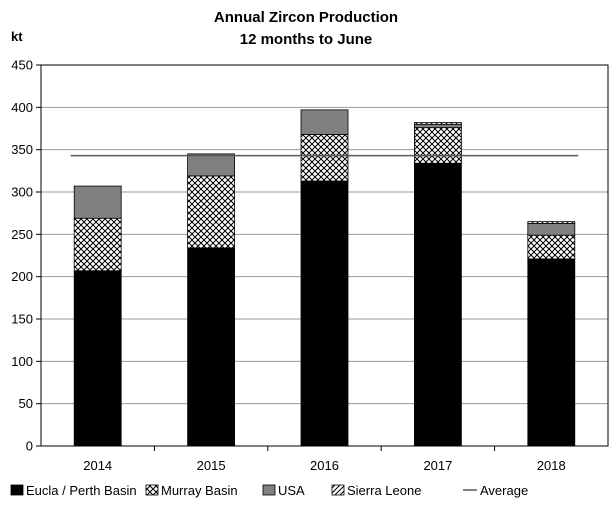 This screenshot has height=510, width=613. What do you see at coordinates (306, 39) in the screenshot?
I see `chart-subtitle: 12 months to June` at bounding box center [306, 39].